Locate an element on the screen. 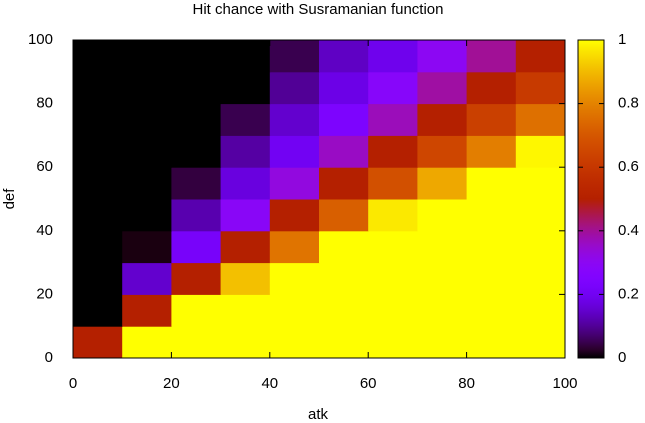  colorbar-tick-label: 0 is located at coordinates (622, 357).